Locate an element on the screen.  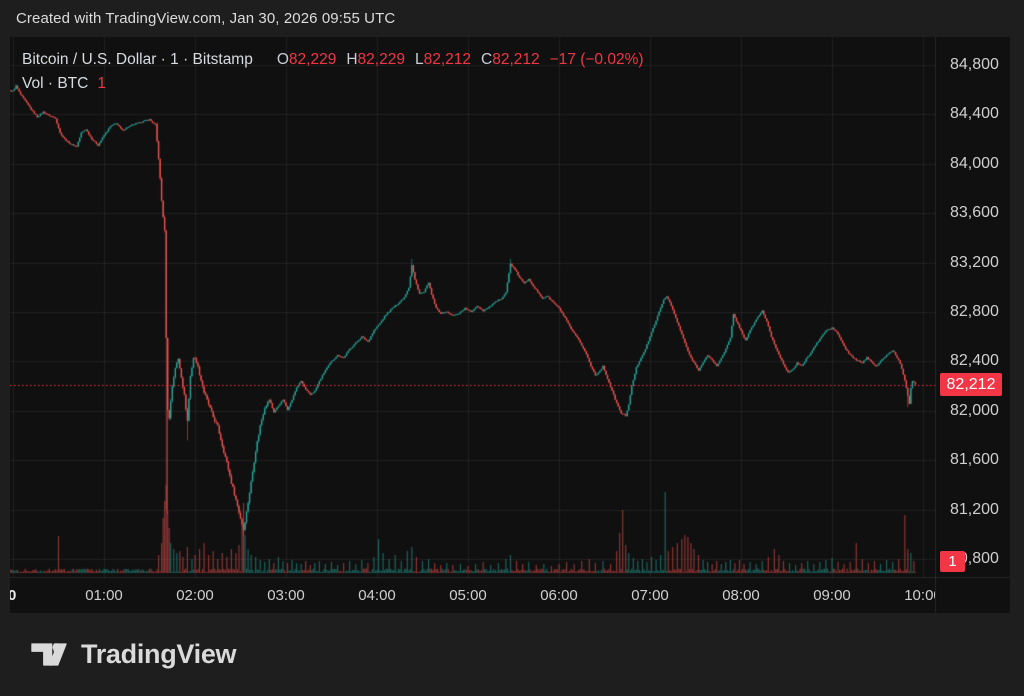
open-label: O is located at coordinates (282, 59).